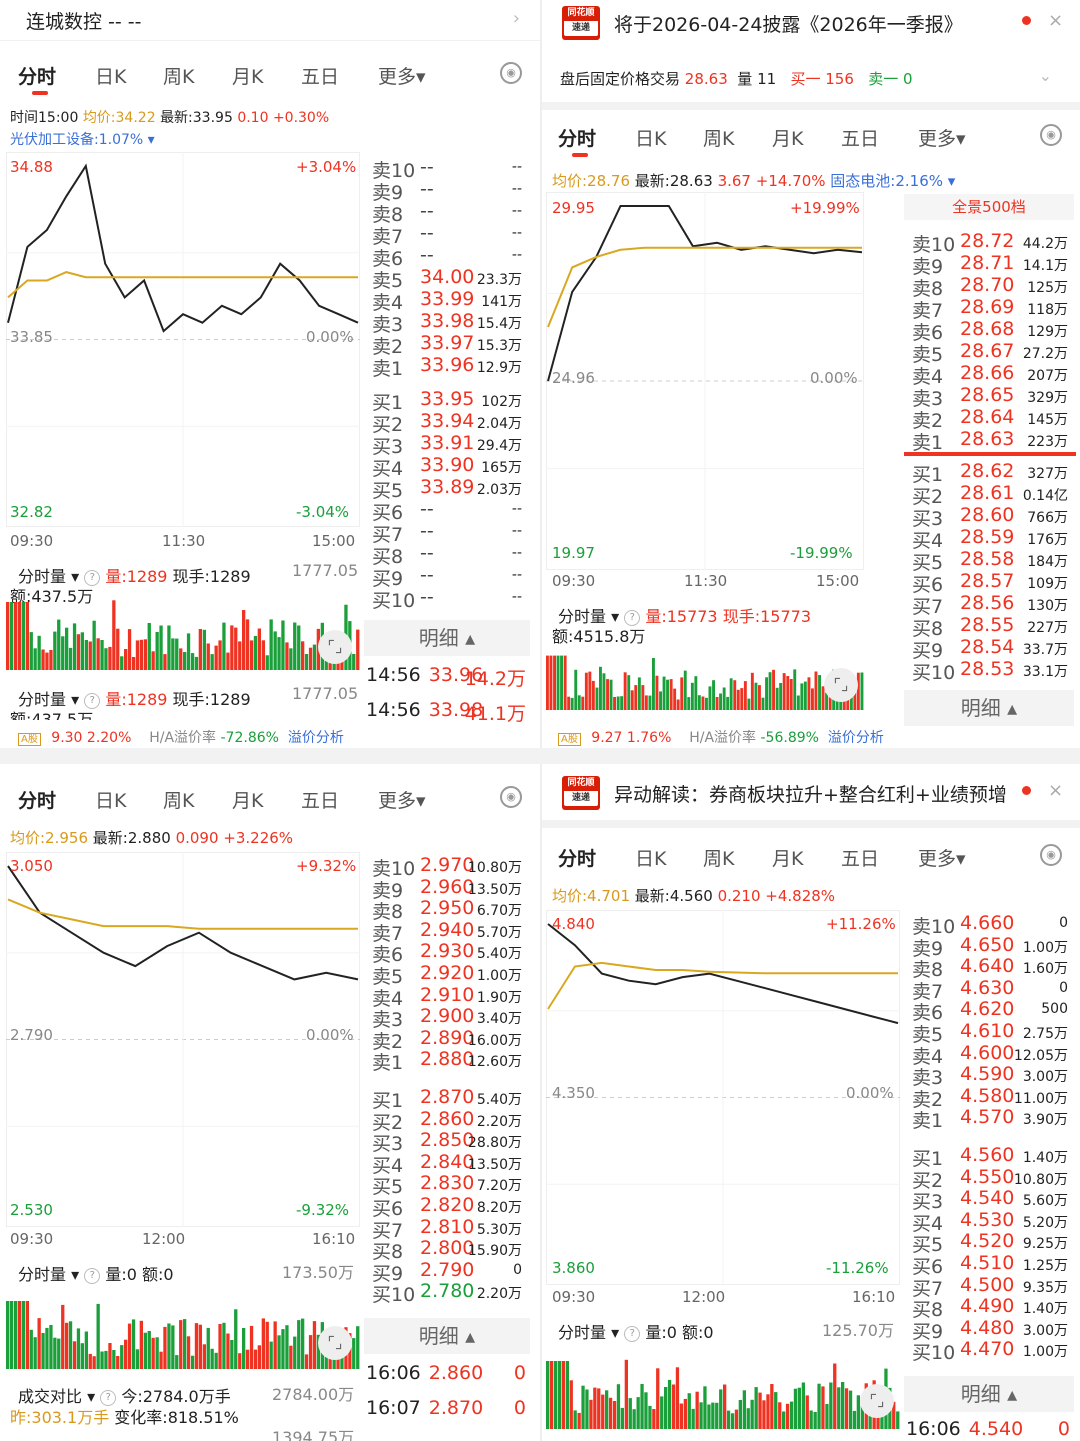 The image size is (1080, 1441). Describe the element at coordinates (450, 367) in the screenshot. I see `order-book-sell-row: 卖1 33.96 12.9万` at that location.